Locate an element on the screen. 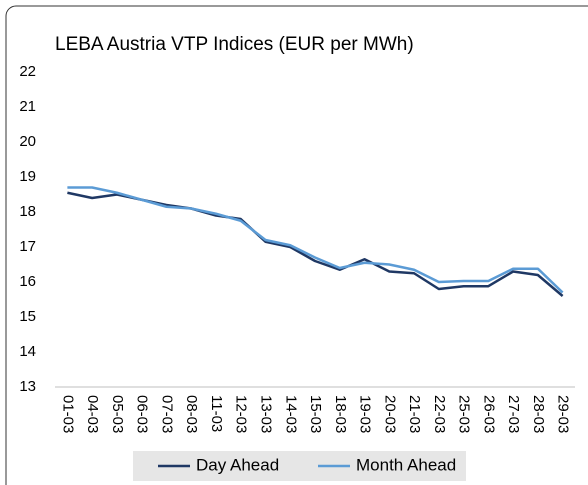 Image resolution: width=588 pixels, height=485 pixels. x-tick-label: 12-03 is located at coordinates (241, 414).